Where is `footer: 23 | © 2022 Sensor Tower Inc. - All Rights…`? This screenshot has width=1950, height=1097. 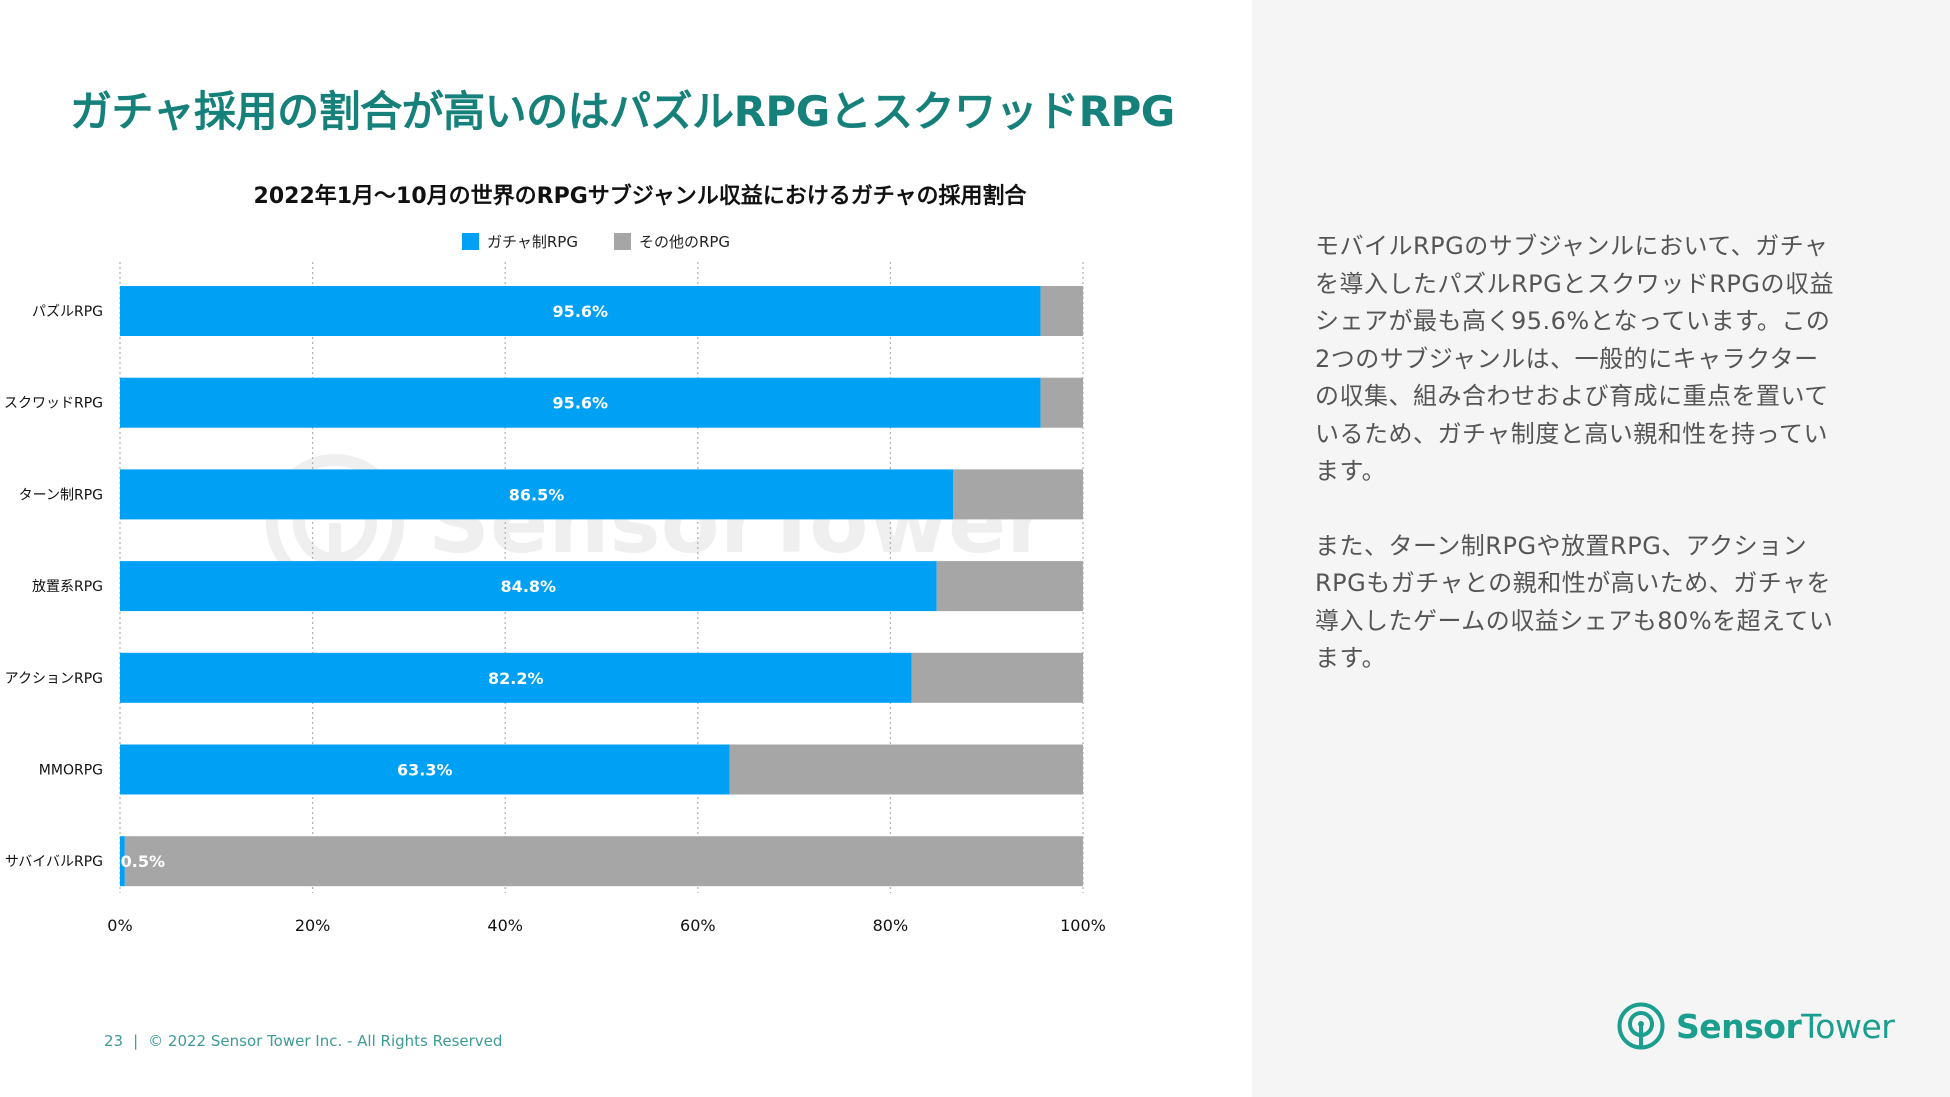
footer: 23 | © 2022 Sensor Tower Inc. - All Rights… is located at coordinates (303, 1041).